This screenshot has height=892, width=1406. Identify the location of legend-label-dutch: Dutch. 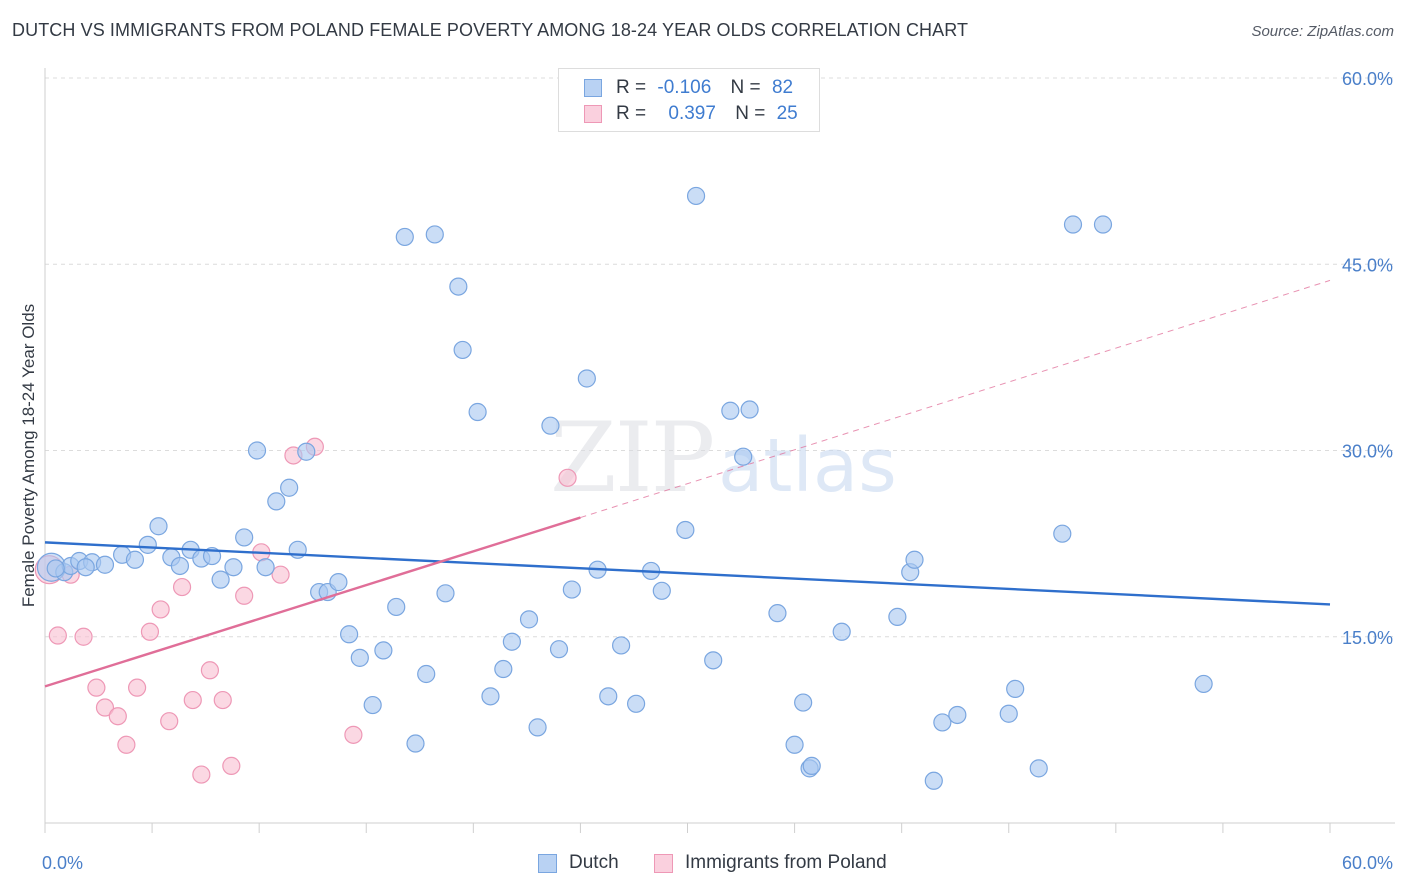
(594, 862).